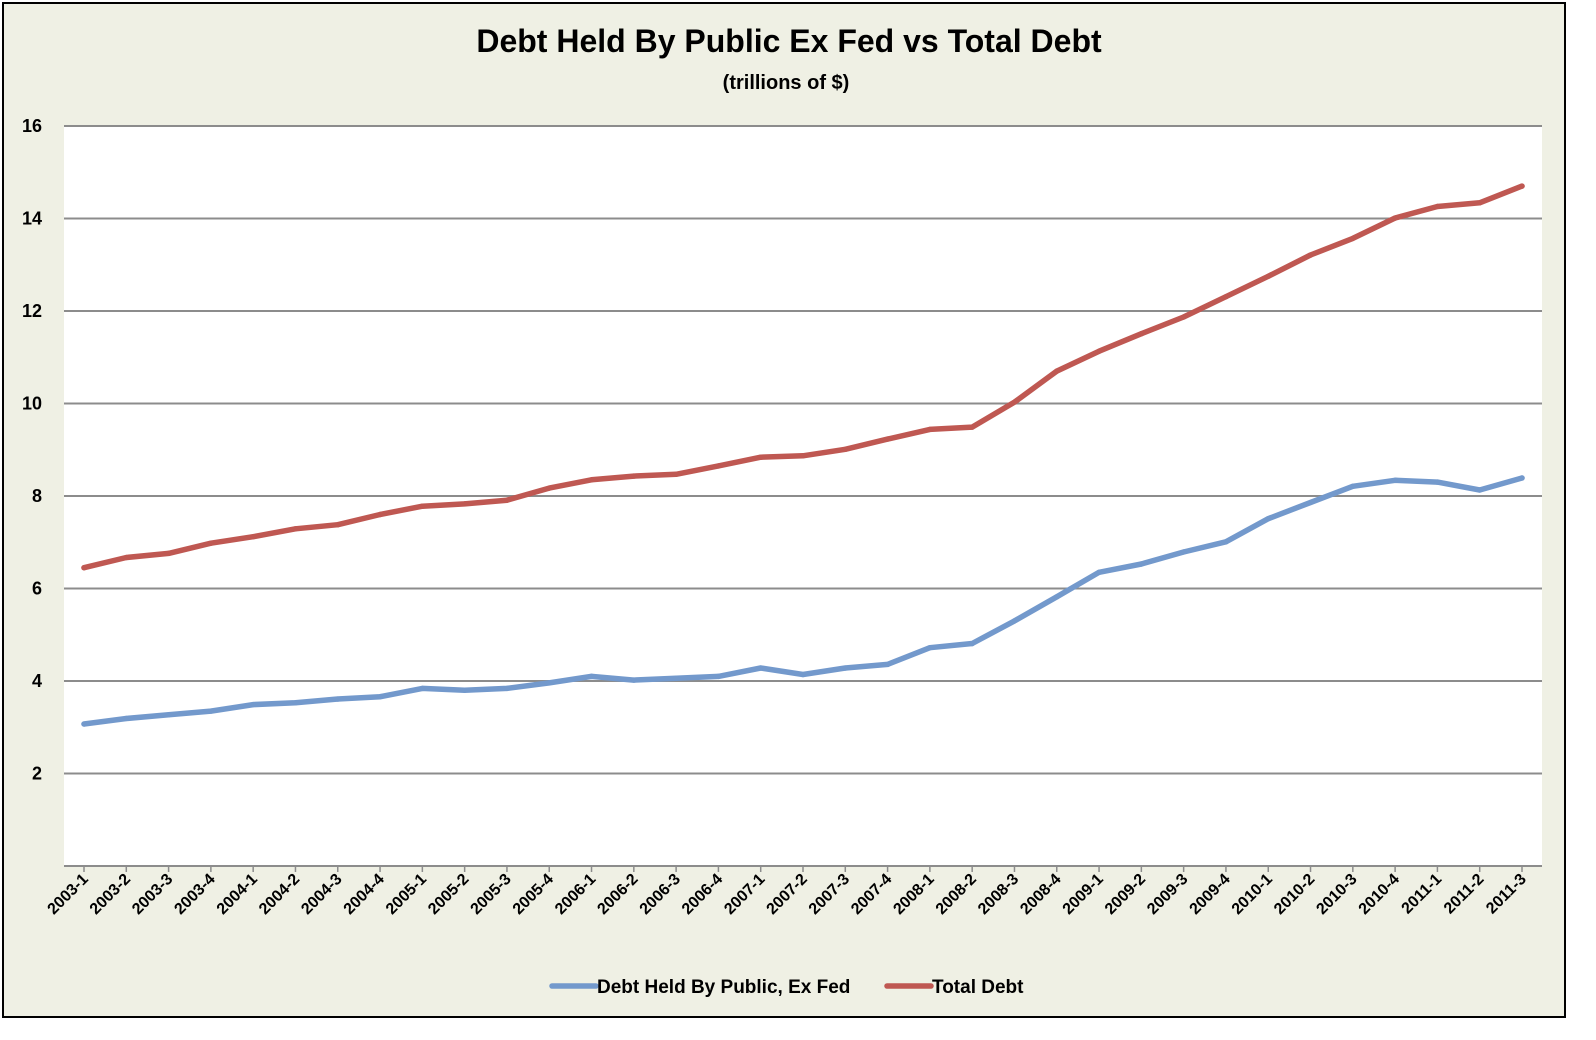  I want to click on x-tick-label: 2007-2, so click(787, 894).